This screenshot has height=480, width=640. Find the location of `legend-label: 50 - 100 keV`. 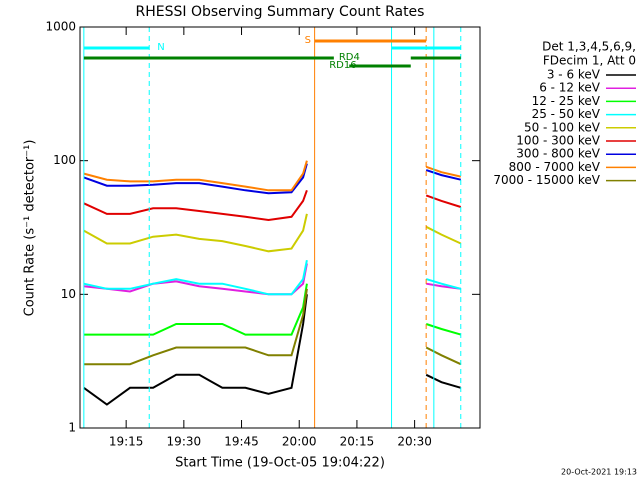

legend-label: 50 - 100 keV is located at coordinates (562, 127).